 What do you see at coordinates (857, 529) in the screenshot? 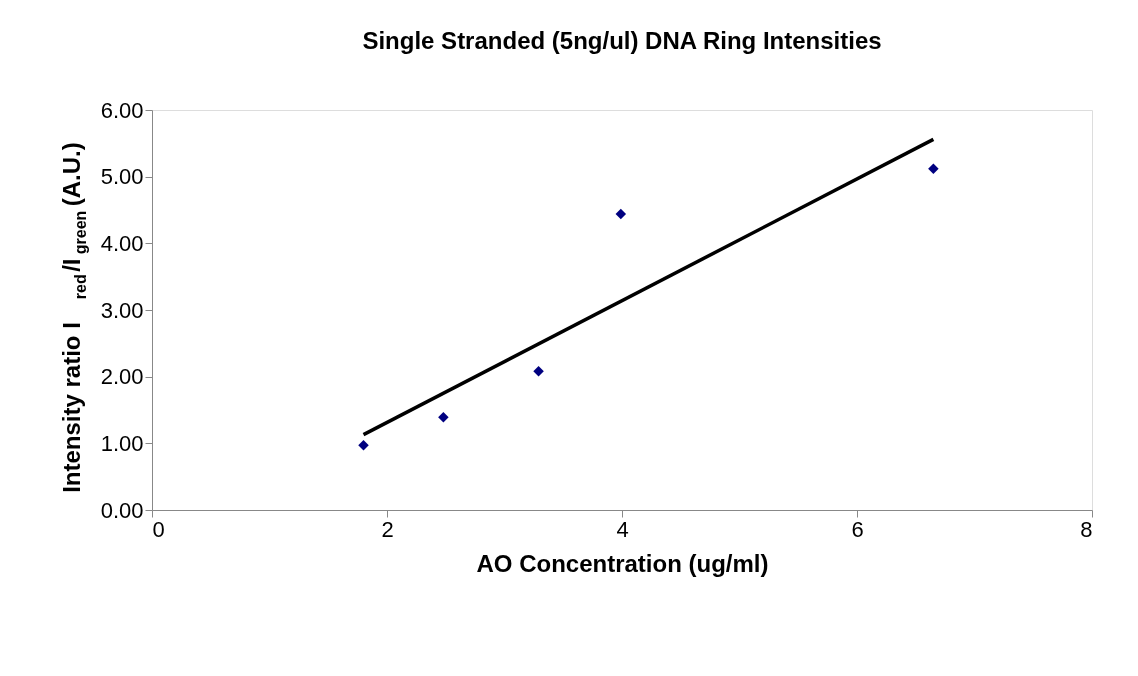
I see `x-tick-label: 6` at bounding box center [857, 529].